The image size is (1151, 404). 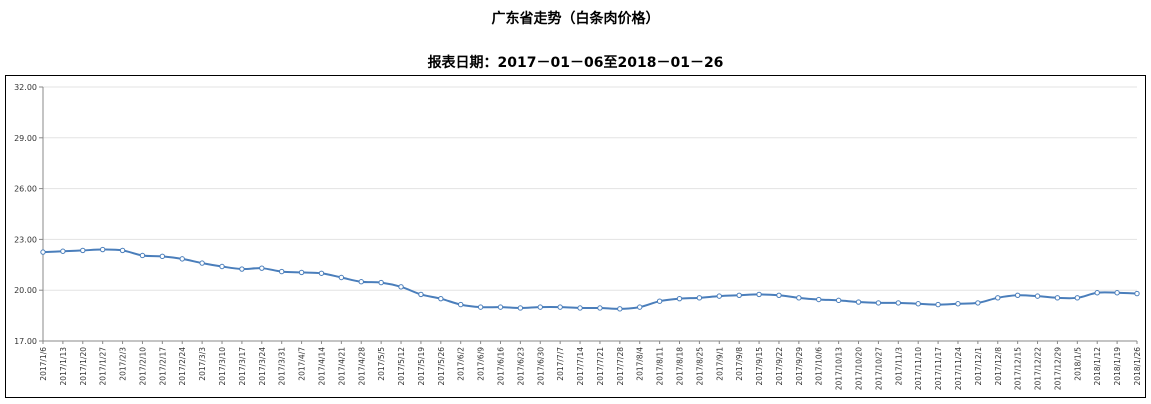 I want to click on x-tick-label: 2017/4/21, so click(x=341, y=366).